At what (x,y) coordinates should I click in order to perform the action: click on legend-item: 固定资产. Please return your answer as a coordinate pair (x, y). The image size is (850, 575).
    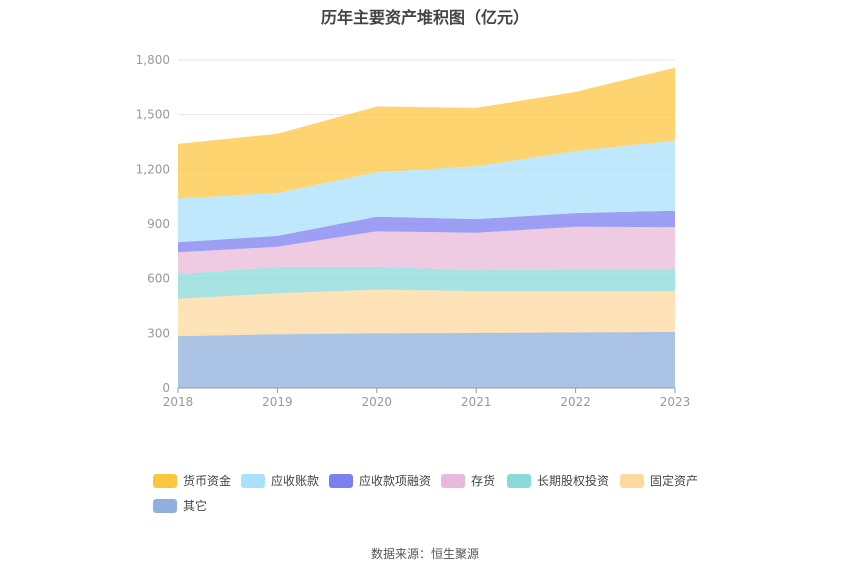
    Looking at the image, I should click on (659, 480).